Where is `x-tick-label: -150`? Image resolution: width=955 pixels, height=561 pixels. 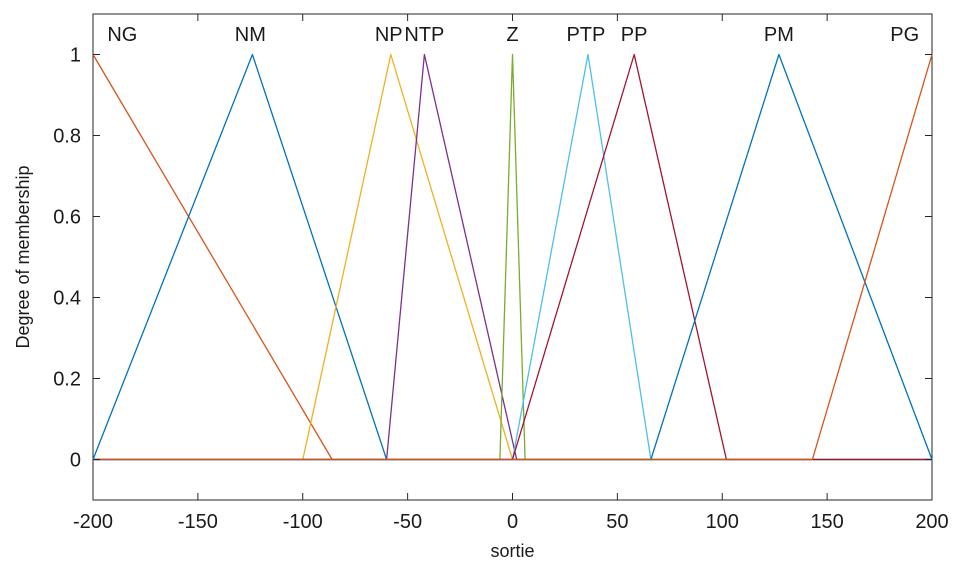 x-tick-label: -150 is located at coordinates (198, 522).